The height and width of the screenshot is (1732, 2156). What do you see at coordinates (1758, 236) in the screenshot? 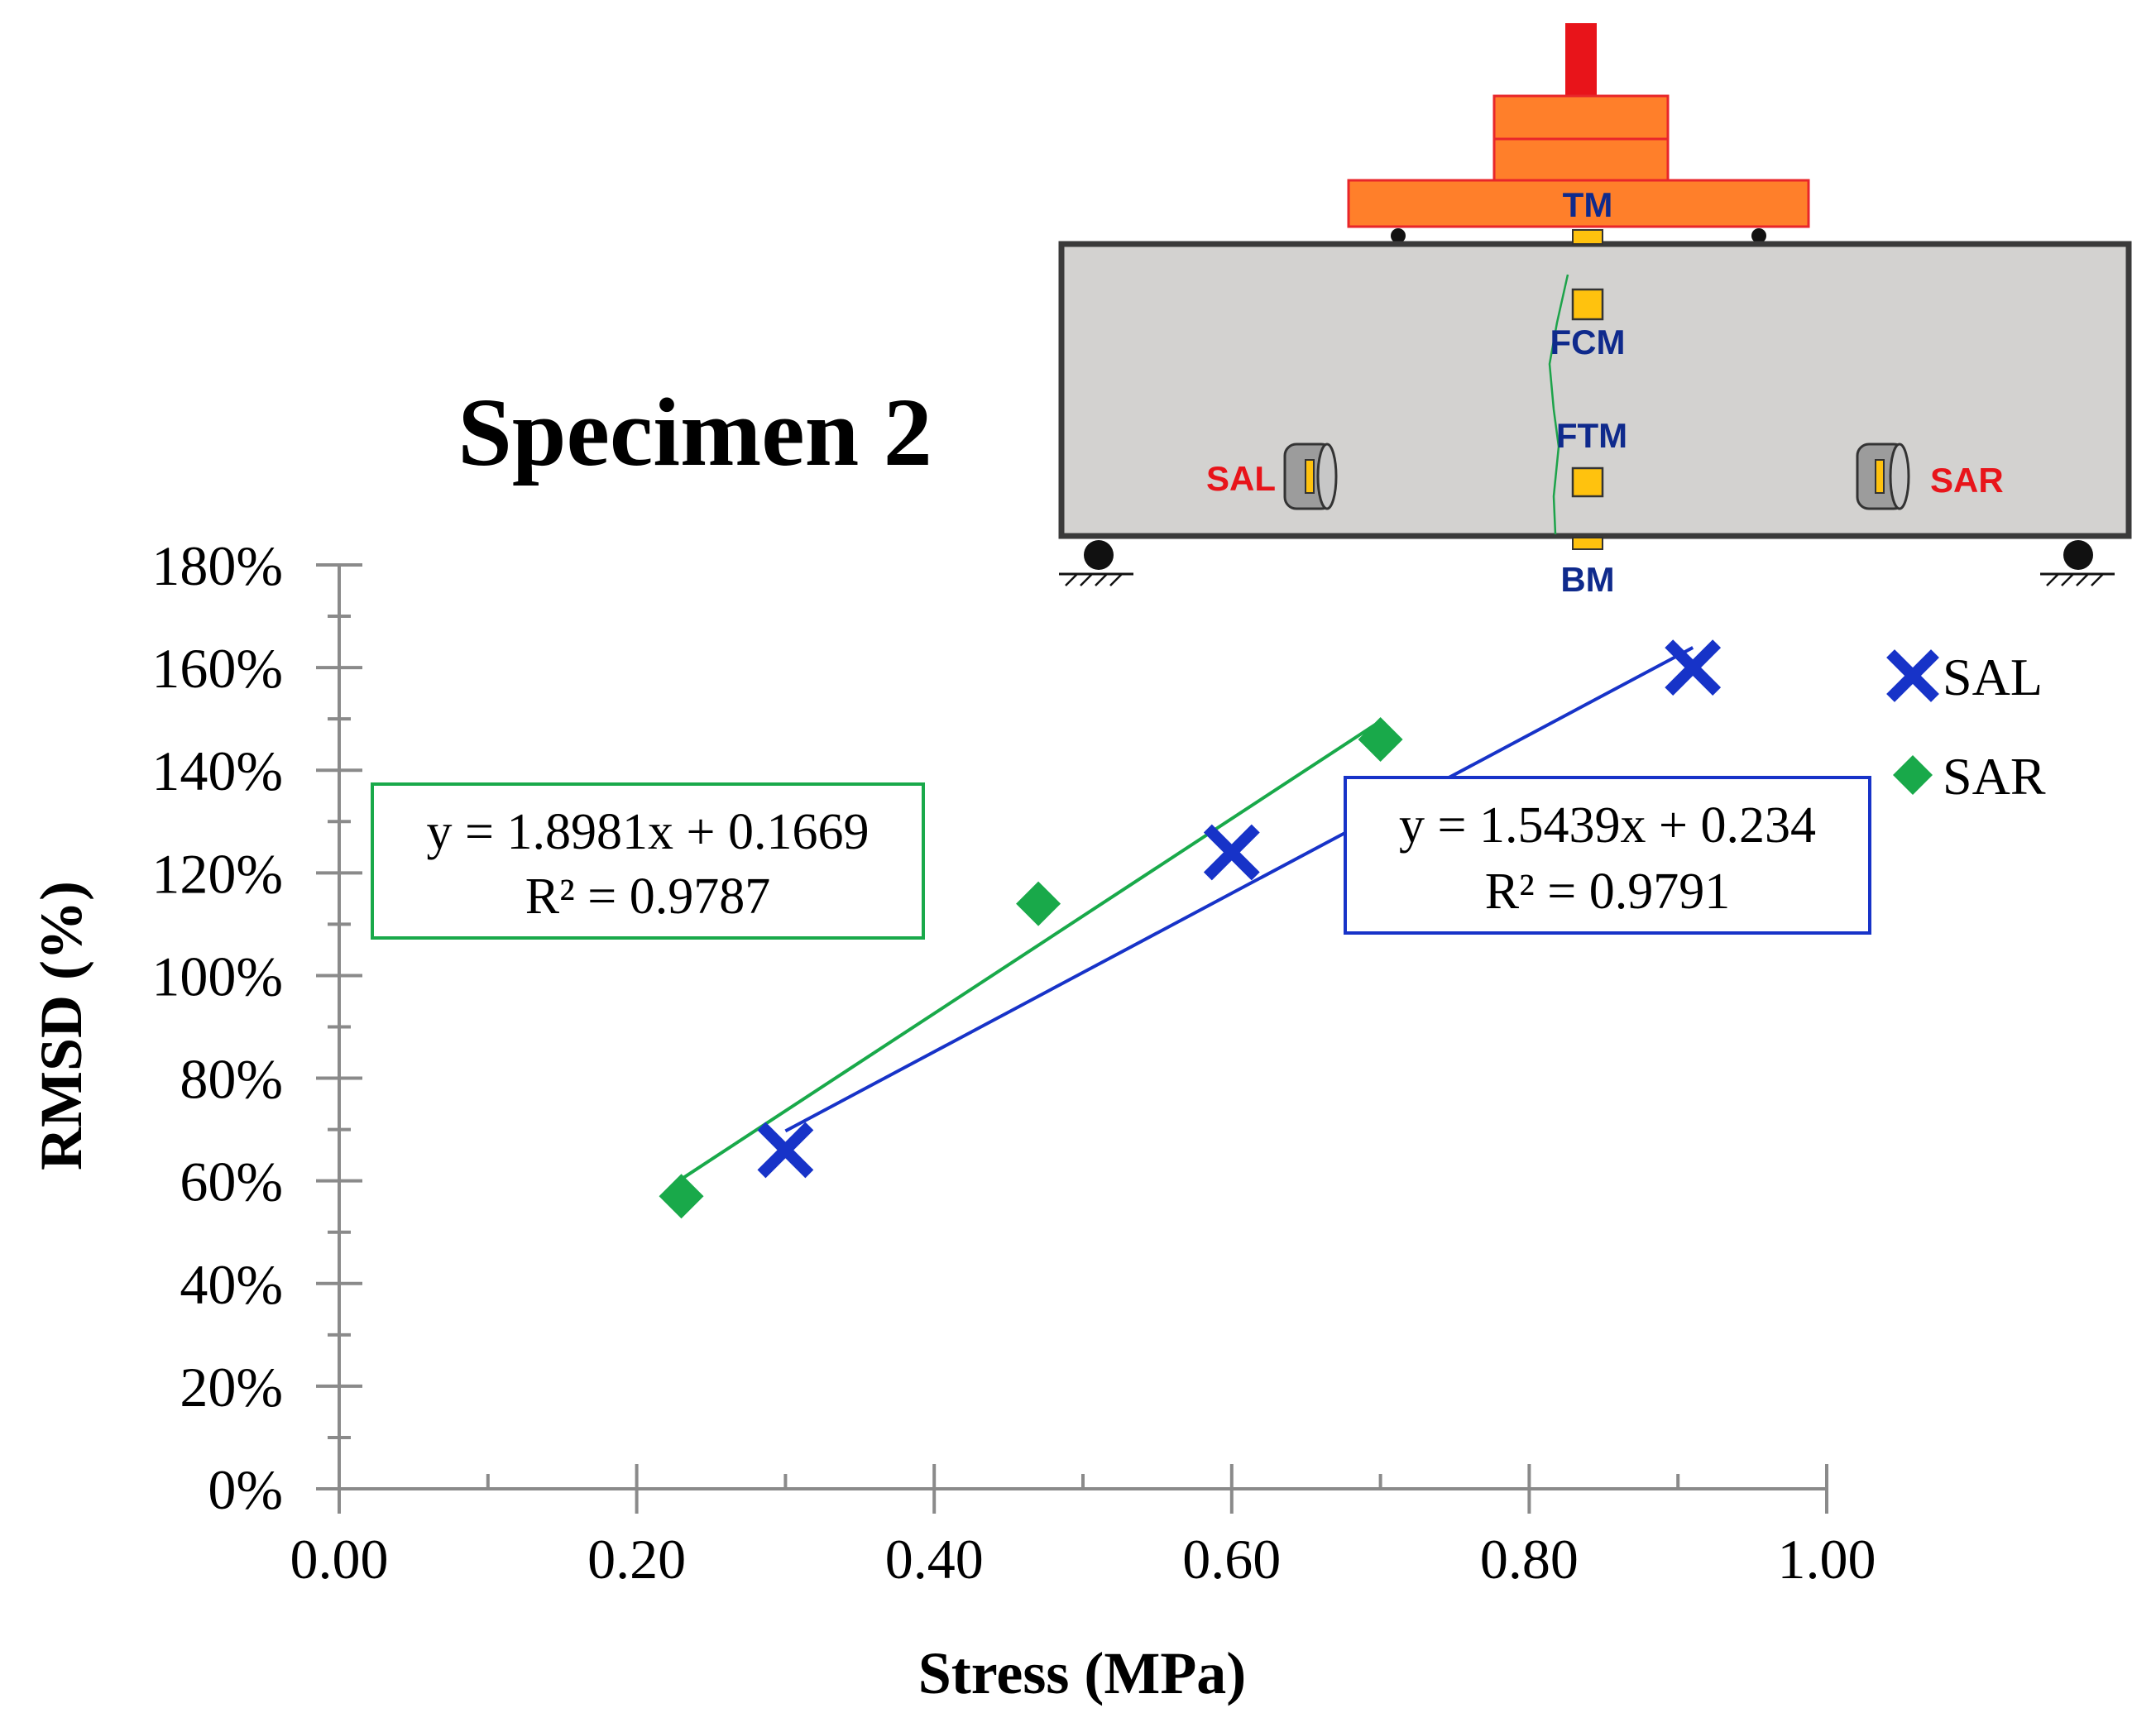
I see `load-roller-right` at bounding box center [1758, 236].